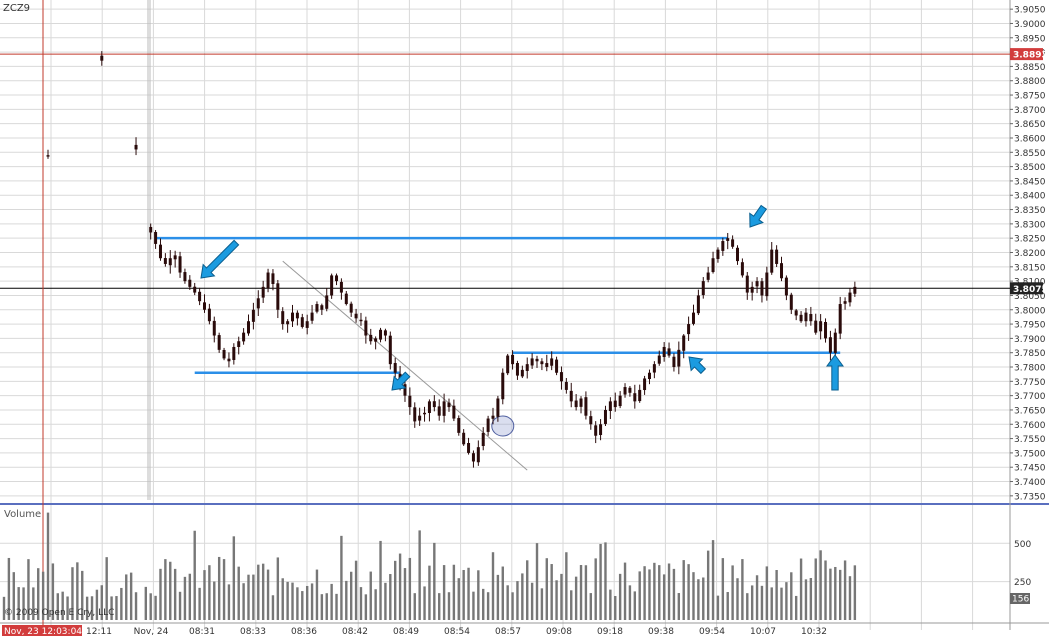 The height and width of the screenshot is (639, 1049). Describe the element at coordinates (1030, 483) in the screenshot. I see `price-tick-label: 3.7400` at that location.